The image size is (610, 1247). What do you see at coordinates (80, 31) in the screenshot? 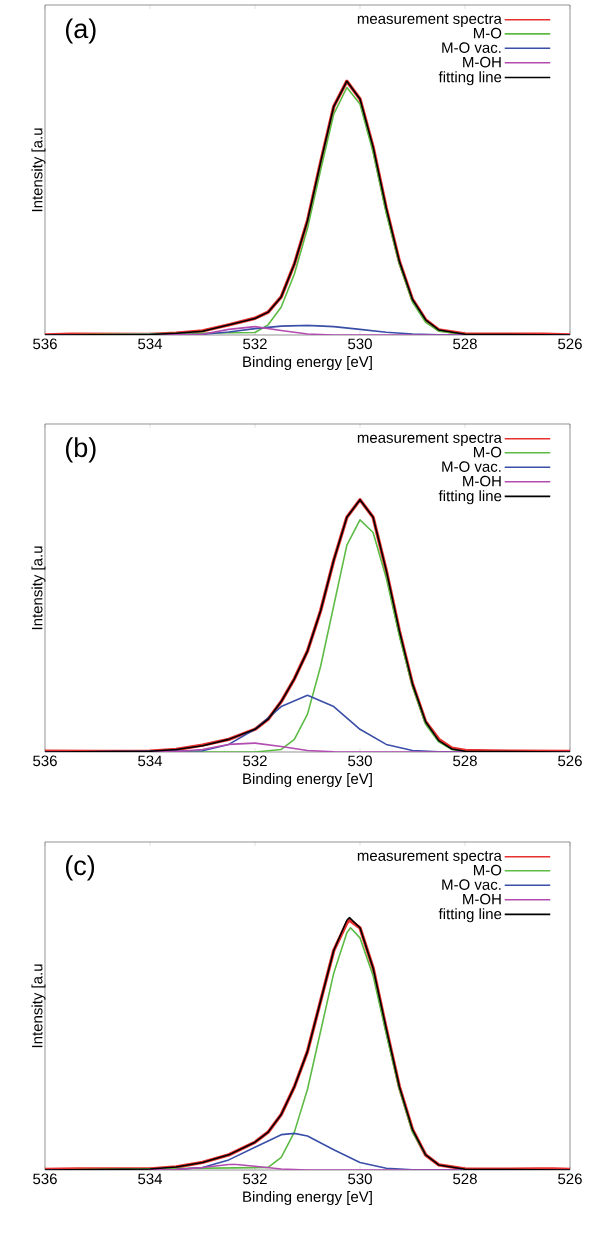
I see `text: (a)` at bounding box center [80, 31].